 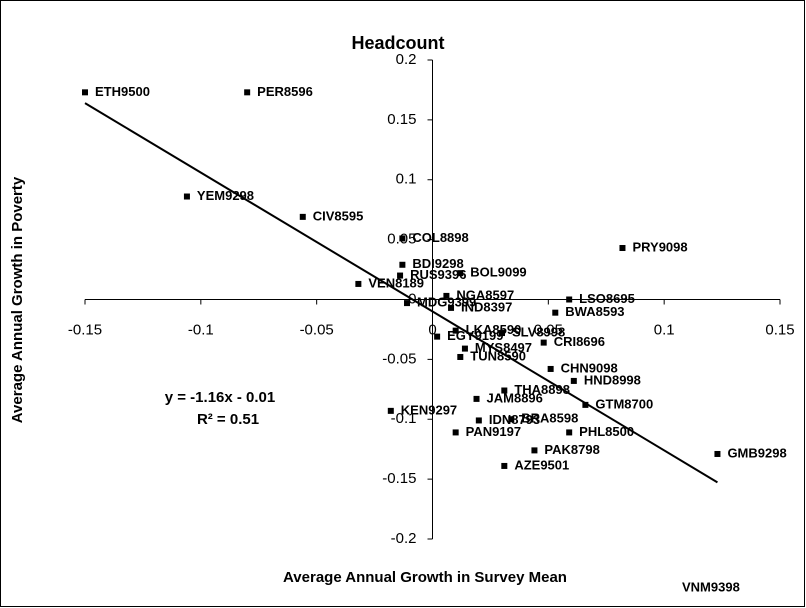 What do you see at coordinates (756, 452) in the screenshot?
I see `point-label: GMB9298` at bounding box center [756, 452].